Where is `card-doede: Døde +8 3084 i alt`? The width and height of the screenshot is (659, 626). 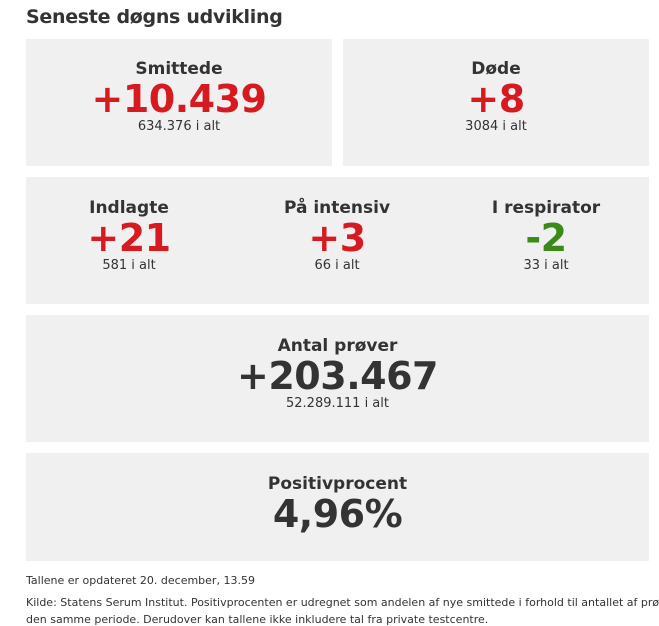
card-doede: Døde +8 3084 i alt is located at coordinates (496, 102).